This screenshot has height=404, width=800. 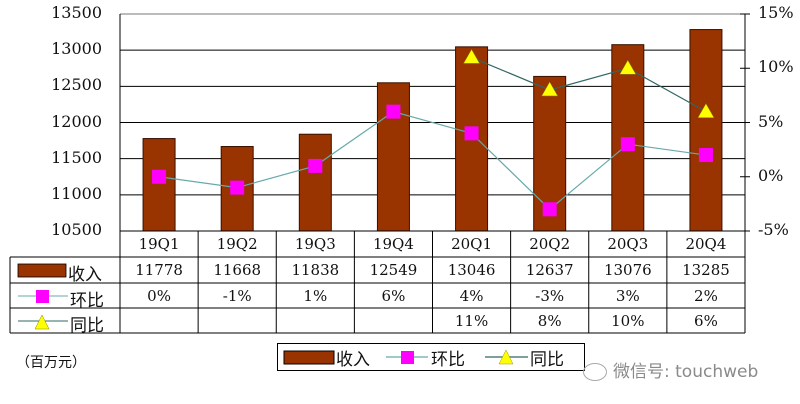 What do you see at coordinates (706, 296) in the screenshot?
I see `qoq-cell: 2%` at bounding box center [706, 296].